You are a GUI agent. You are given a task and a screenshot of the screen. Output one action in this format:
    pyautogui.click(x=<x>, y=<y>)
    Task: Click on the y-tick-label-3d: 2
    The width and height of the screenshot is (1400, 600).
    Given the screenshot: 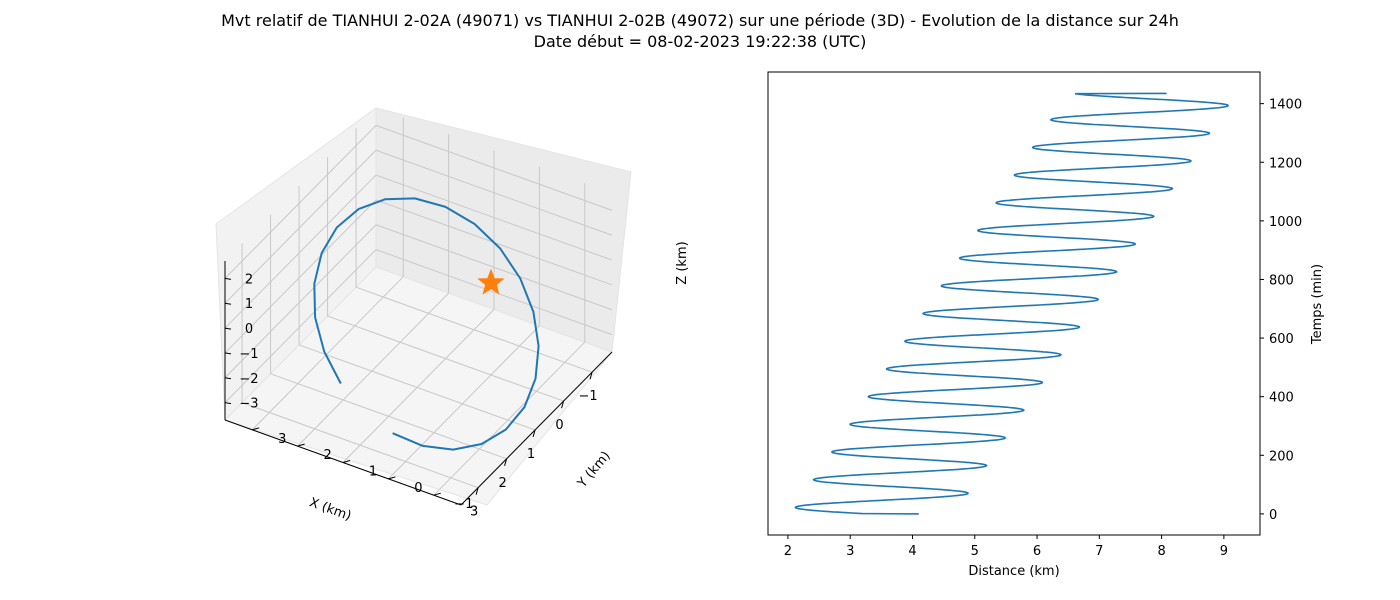 What is the action you would take?
    pyautogui.click(x=327, y=455)
    